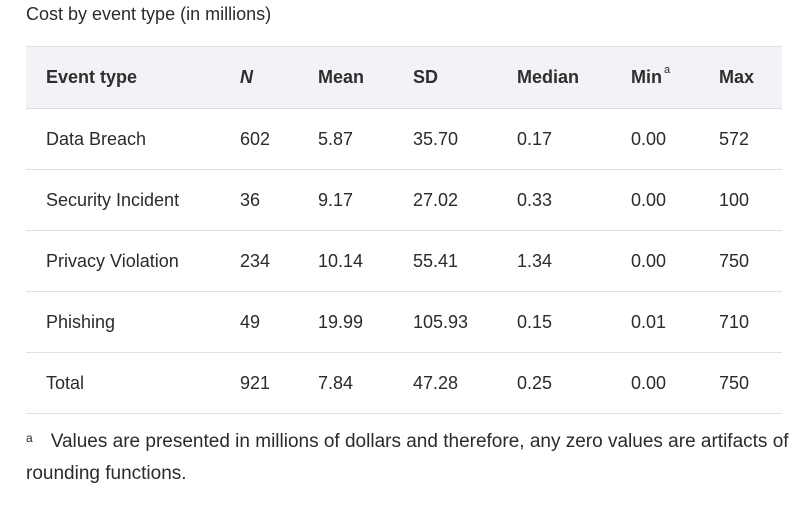 This screenshot has width=800, height=506. Describe the element at coordinates (667, 70) in the screenshot. I see `header-min-footnote-mark: a` at that location.